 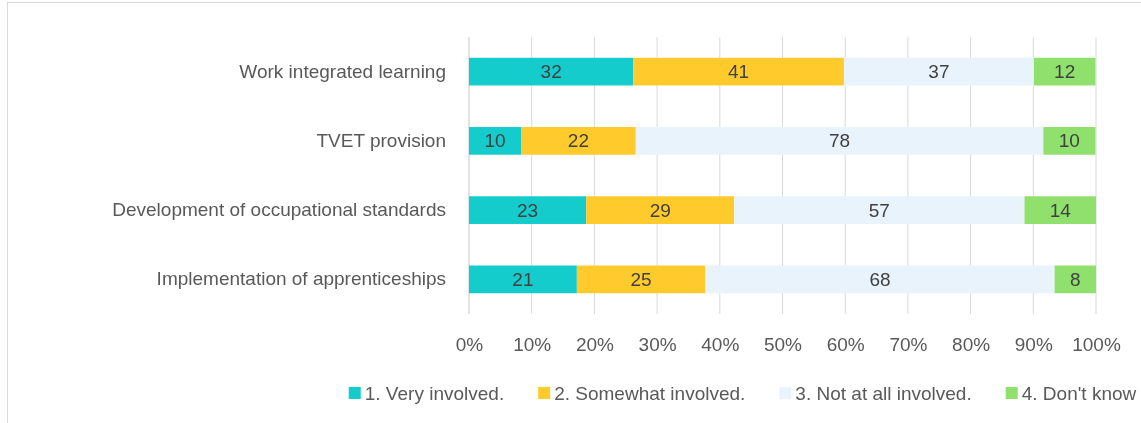 I want to click on annotation: 12, so click(x=1065, y=72).